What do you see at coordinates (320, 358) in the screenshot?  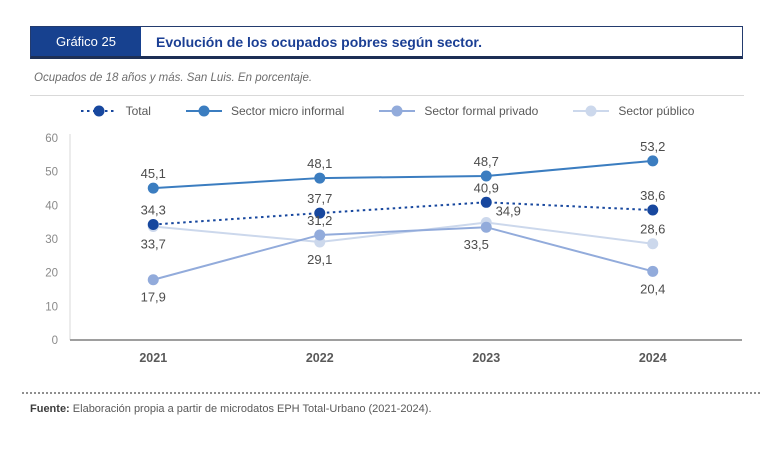 I see `x-axis-tick-label: 2022` at bounding box center [320, 358].